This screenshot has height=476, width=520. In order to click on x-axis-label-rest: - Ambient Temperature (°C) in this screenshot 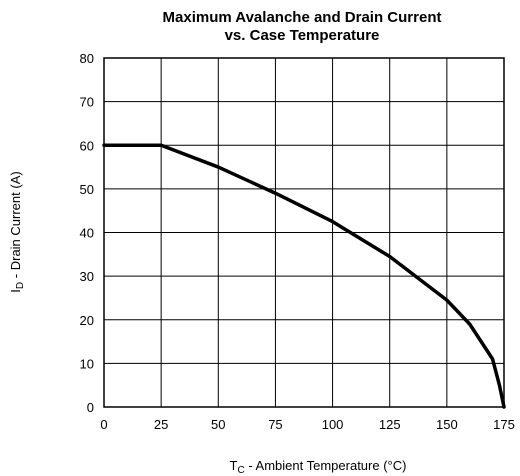, I will do `click(326, 465)`.